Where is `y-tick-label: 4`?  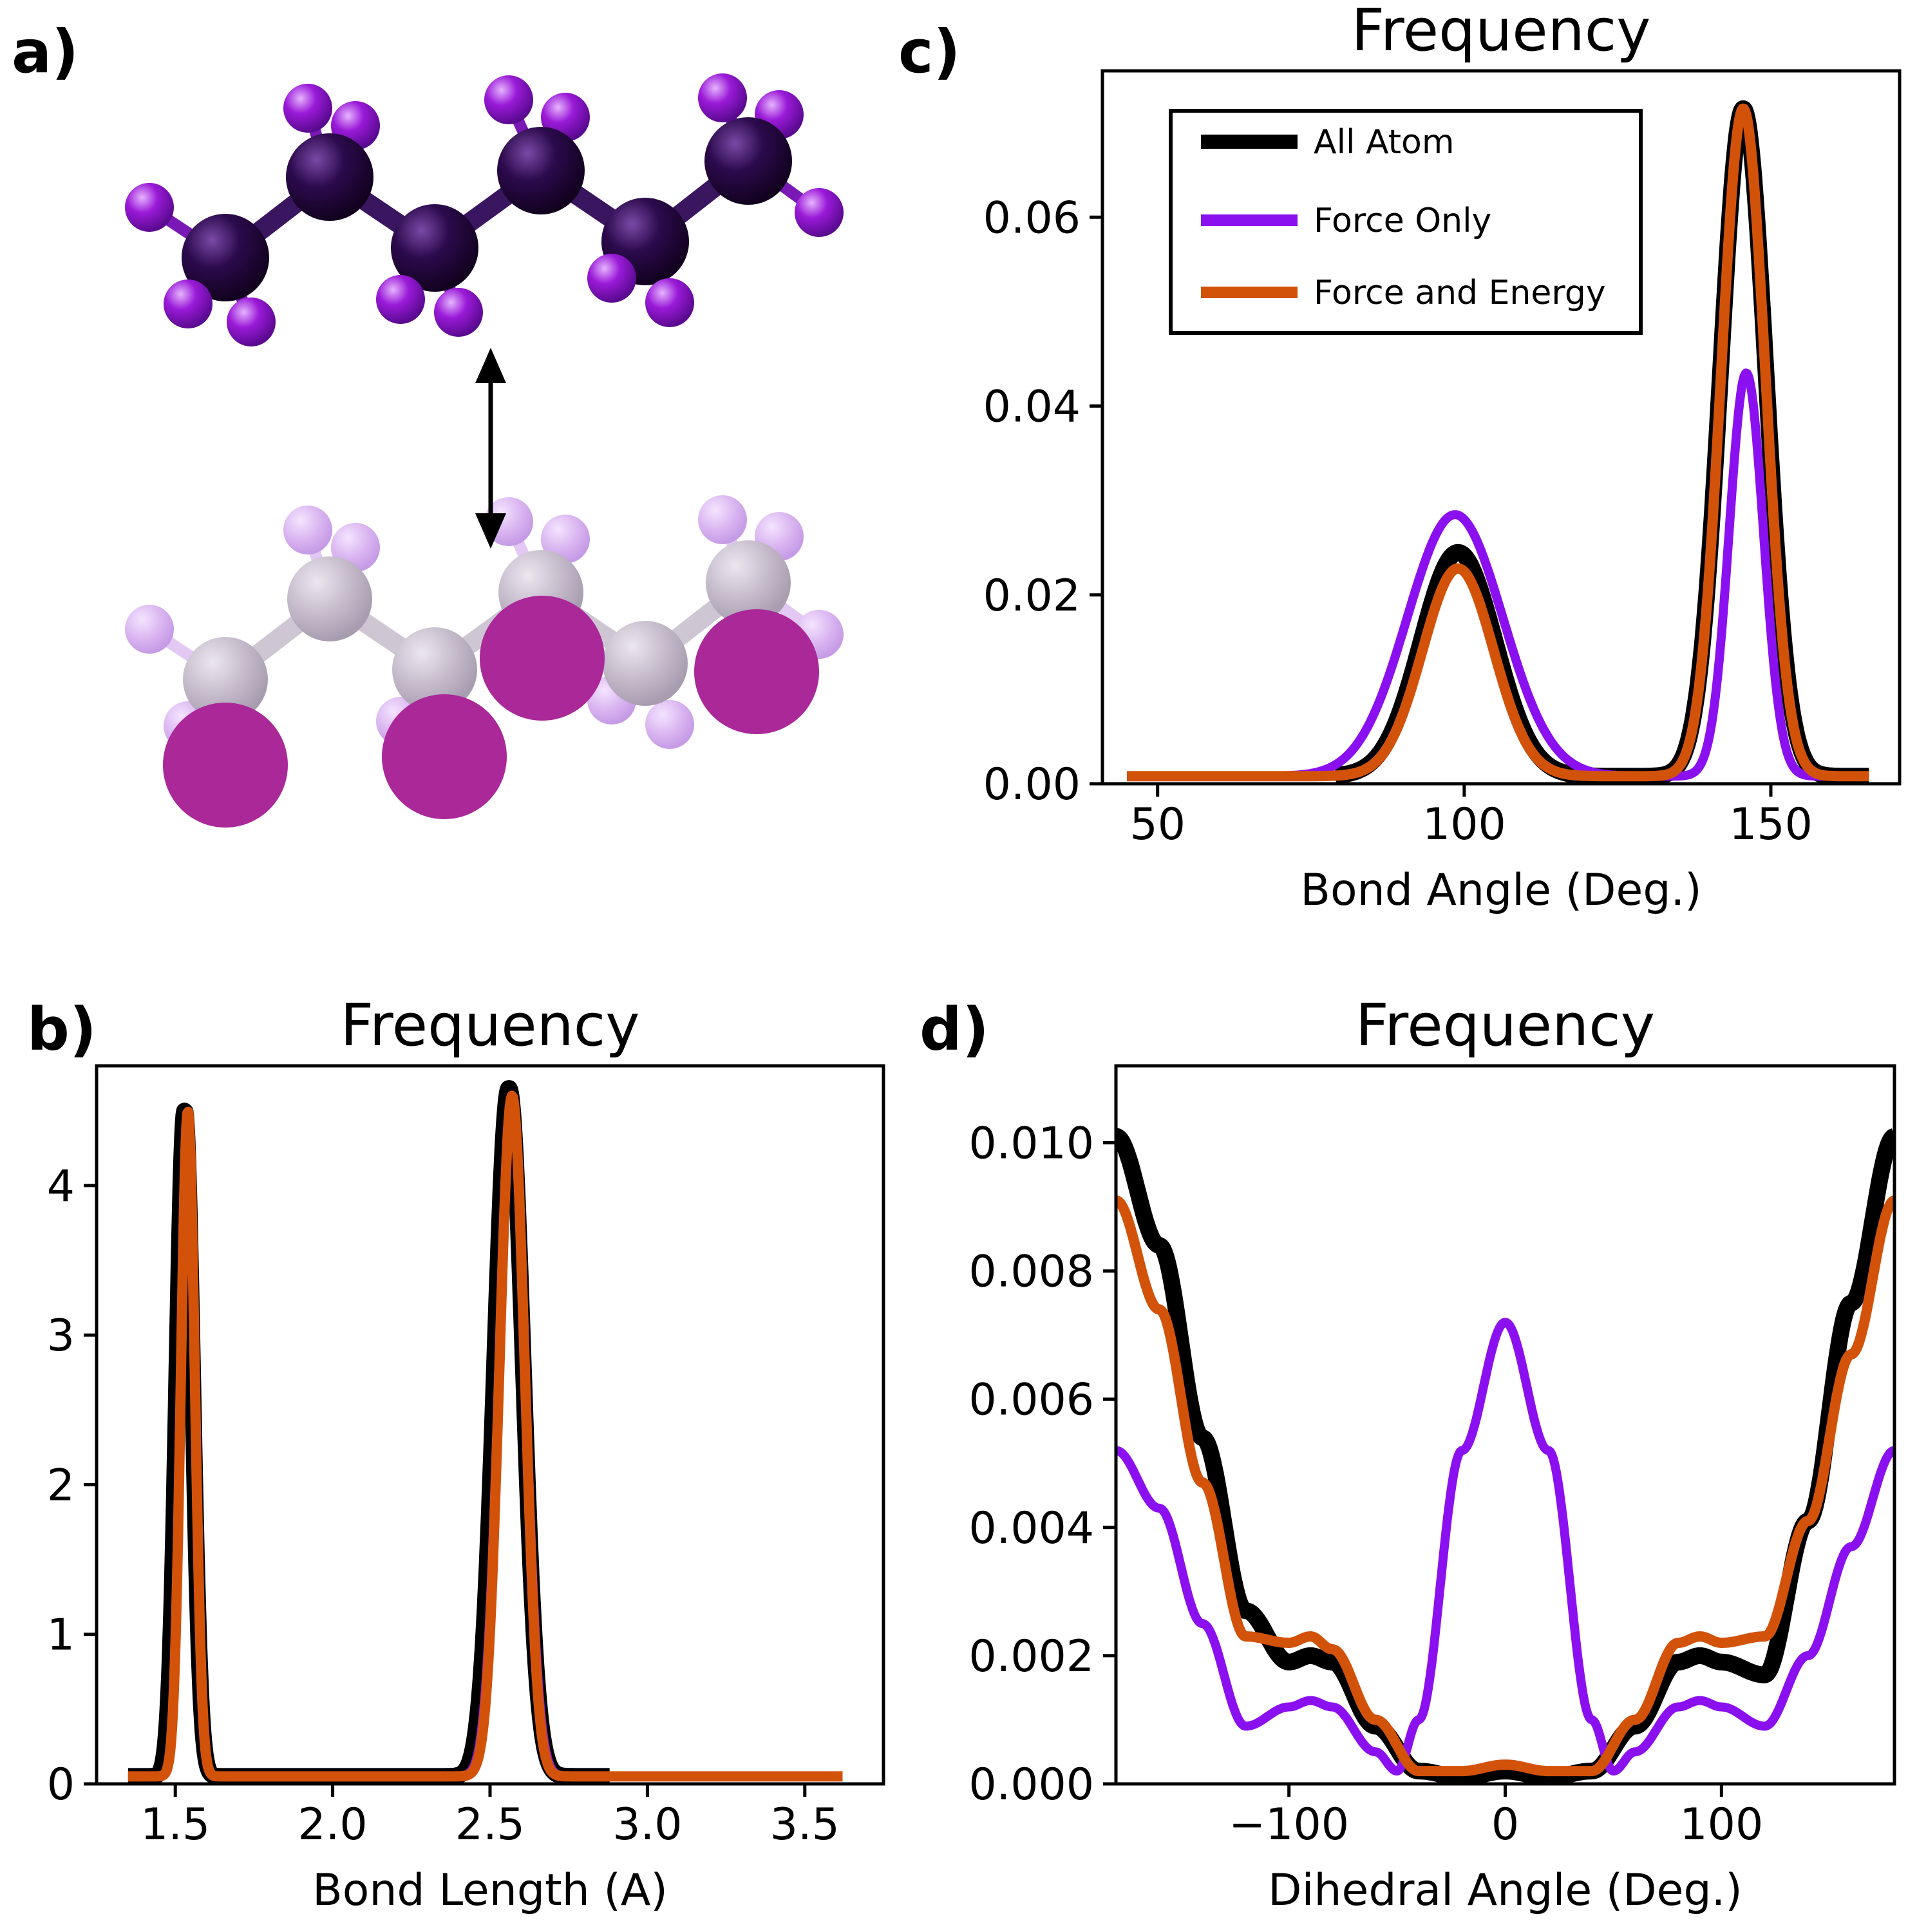 y-tick-label: 4 is located at coordinates (61, 1187).